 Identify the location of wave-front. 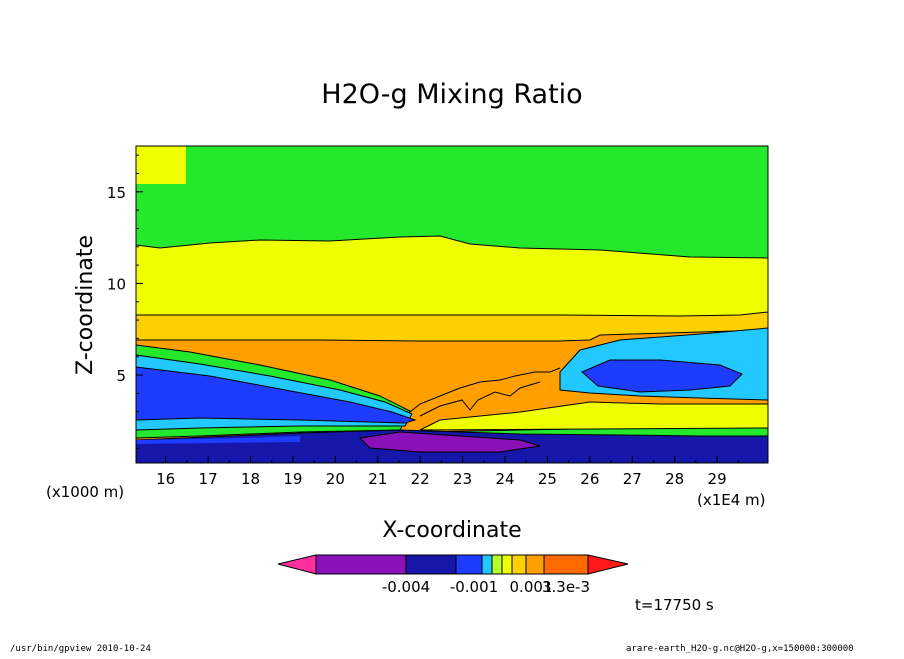
(485, 390).